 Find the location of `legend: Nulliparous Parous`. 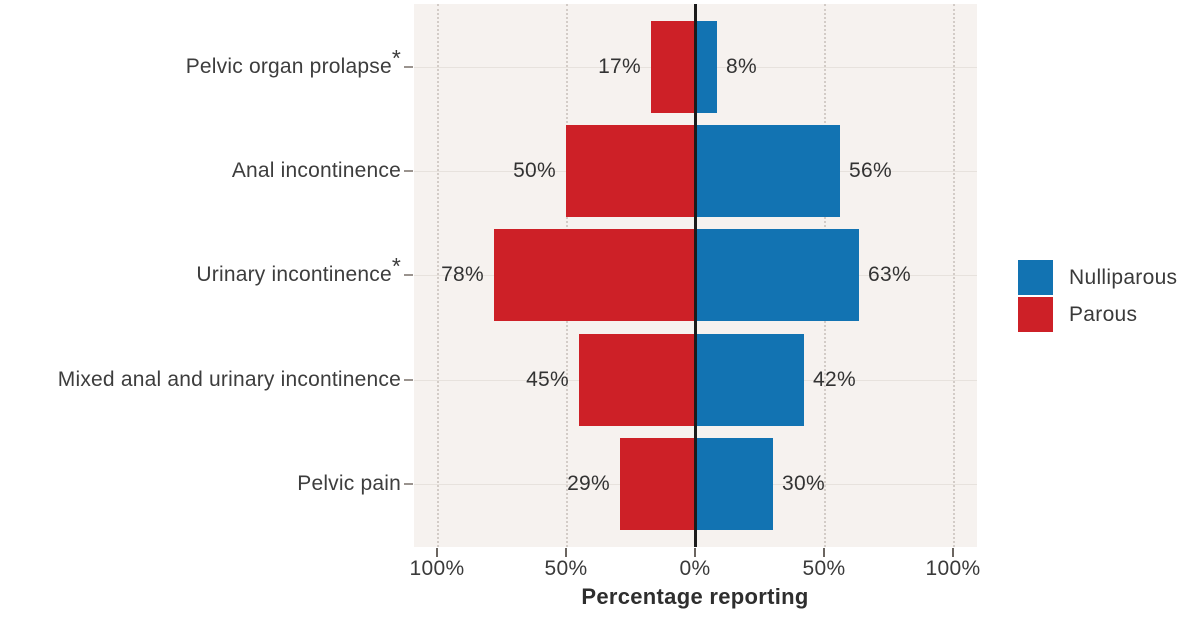

legend: Nulliparous Parous is located at coordinates (1097, 296).